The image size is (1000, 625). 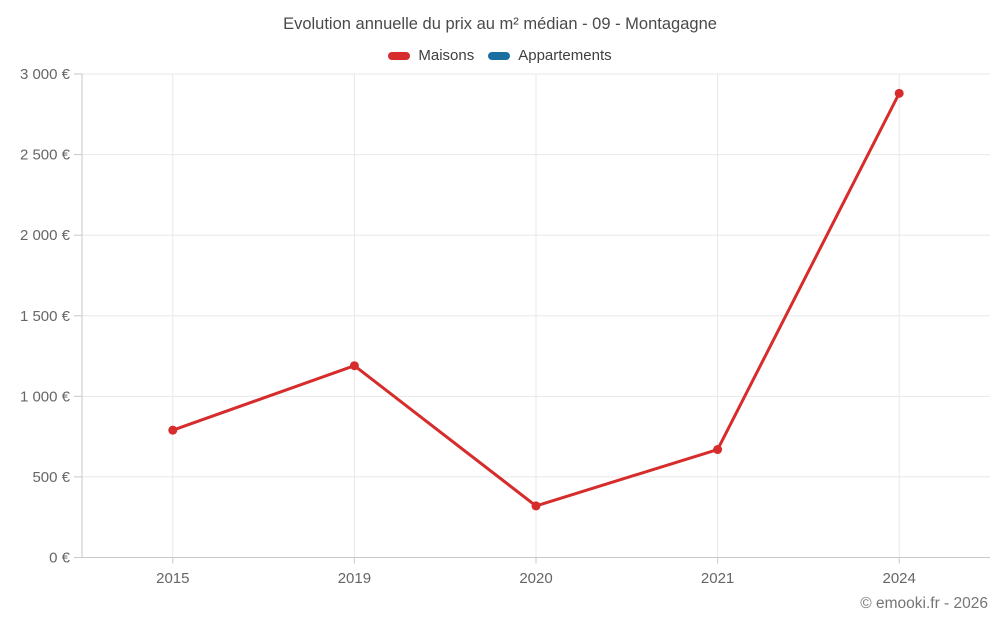 I want to click on legend-label-appartements: Appartements, so click(x=565, y=55).